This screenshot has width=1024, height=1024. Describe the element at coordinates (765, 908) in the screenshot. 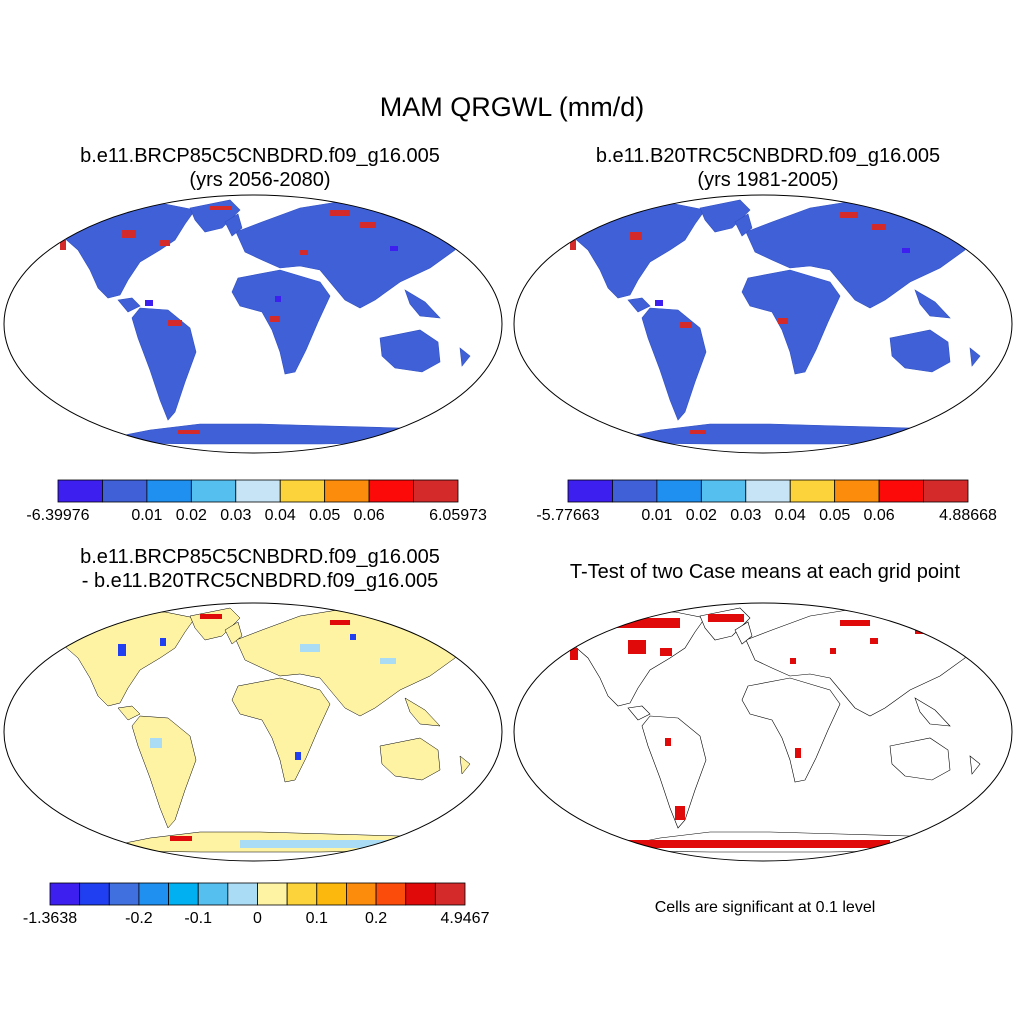

I see `significance-note: Cells are significant at 0.1 level` at that location.